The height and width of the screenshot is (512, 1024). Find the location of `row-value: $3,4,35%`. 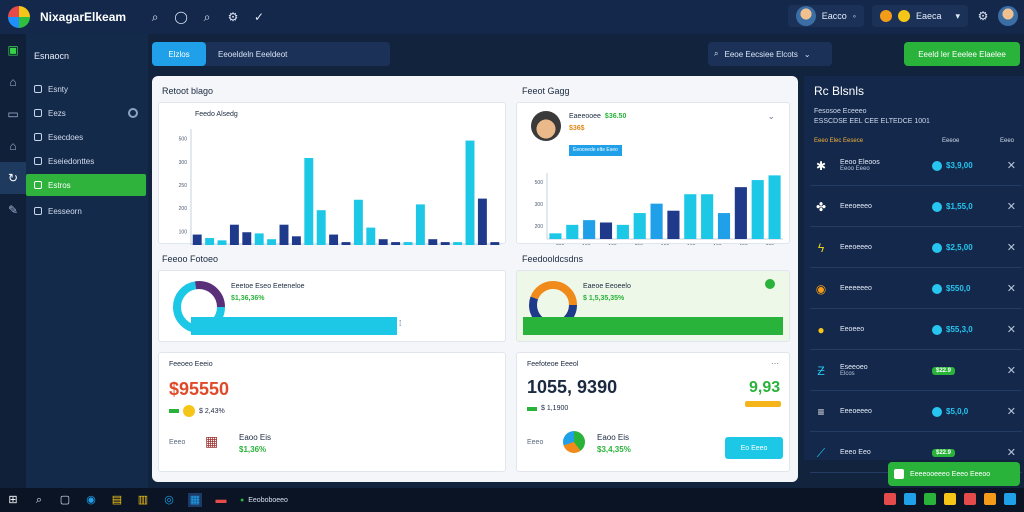

row-value: $3,4,35% is located at coordinates (614, 449).